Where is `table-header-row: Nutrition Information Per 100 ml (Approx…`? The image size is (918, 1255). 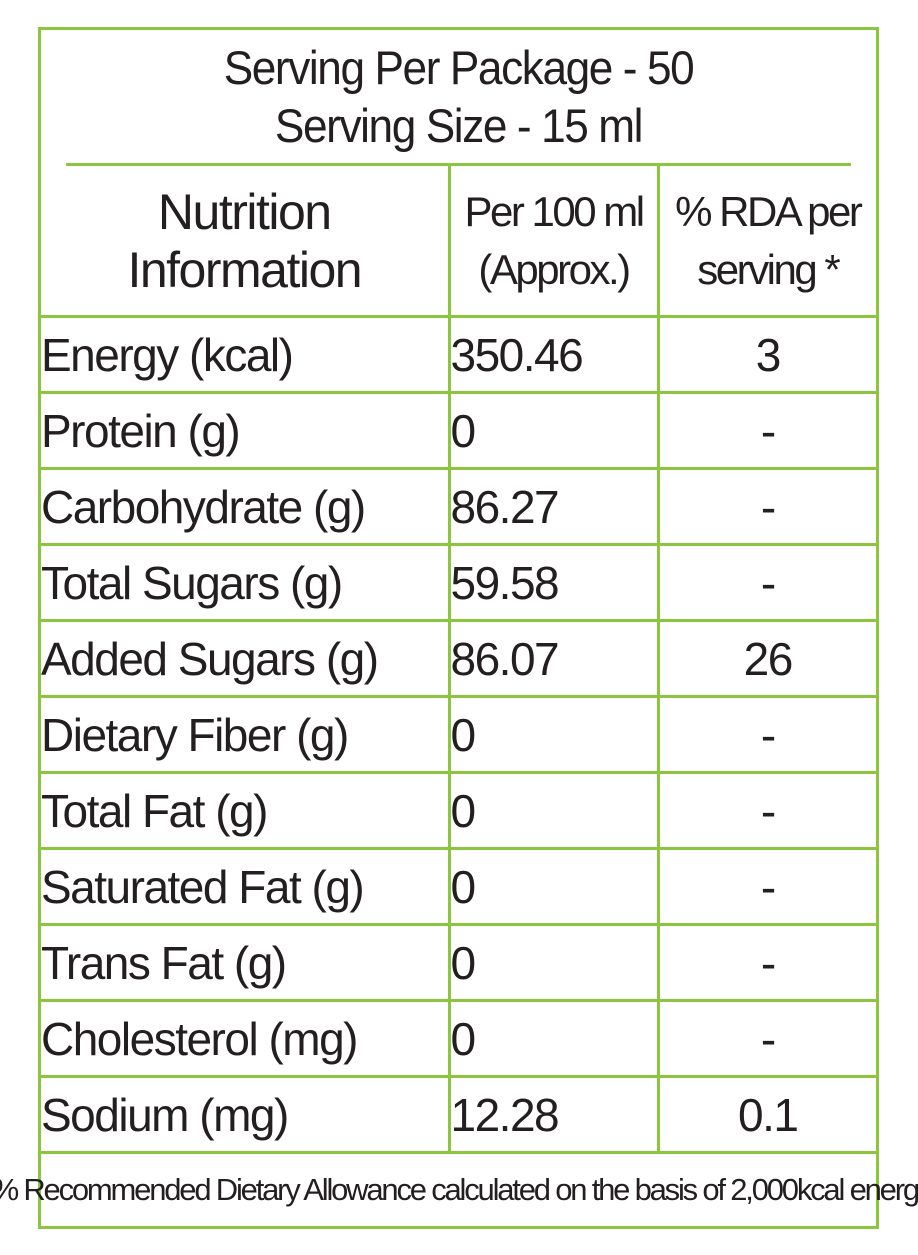 table-header-row: Nutrition Information Per 100 ml (Approx… is located at coordinates (458, 242).